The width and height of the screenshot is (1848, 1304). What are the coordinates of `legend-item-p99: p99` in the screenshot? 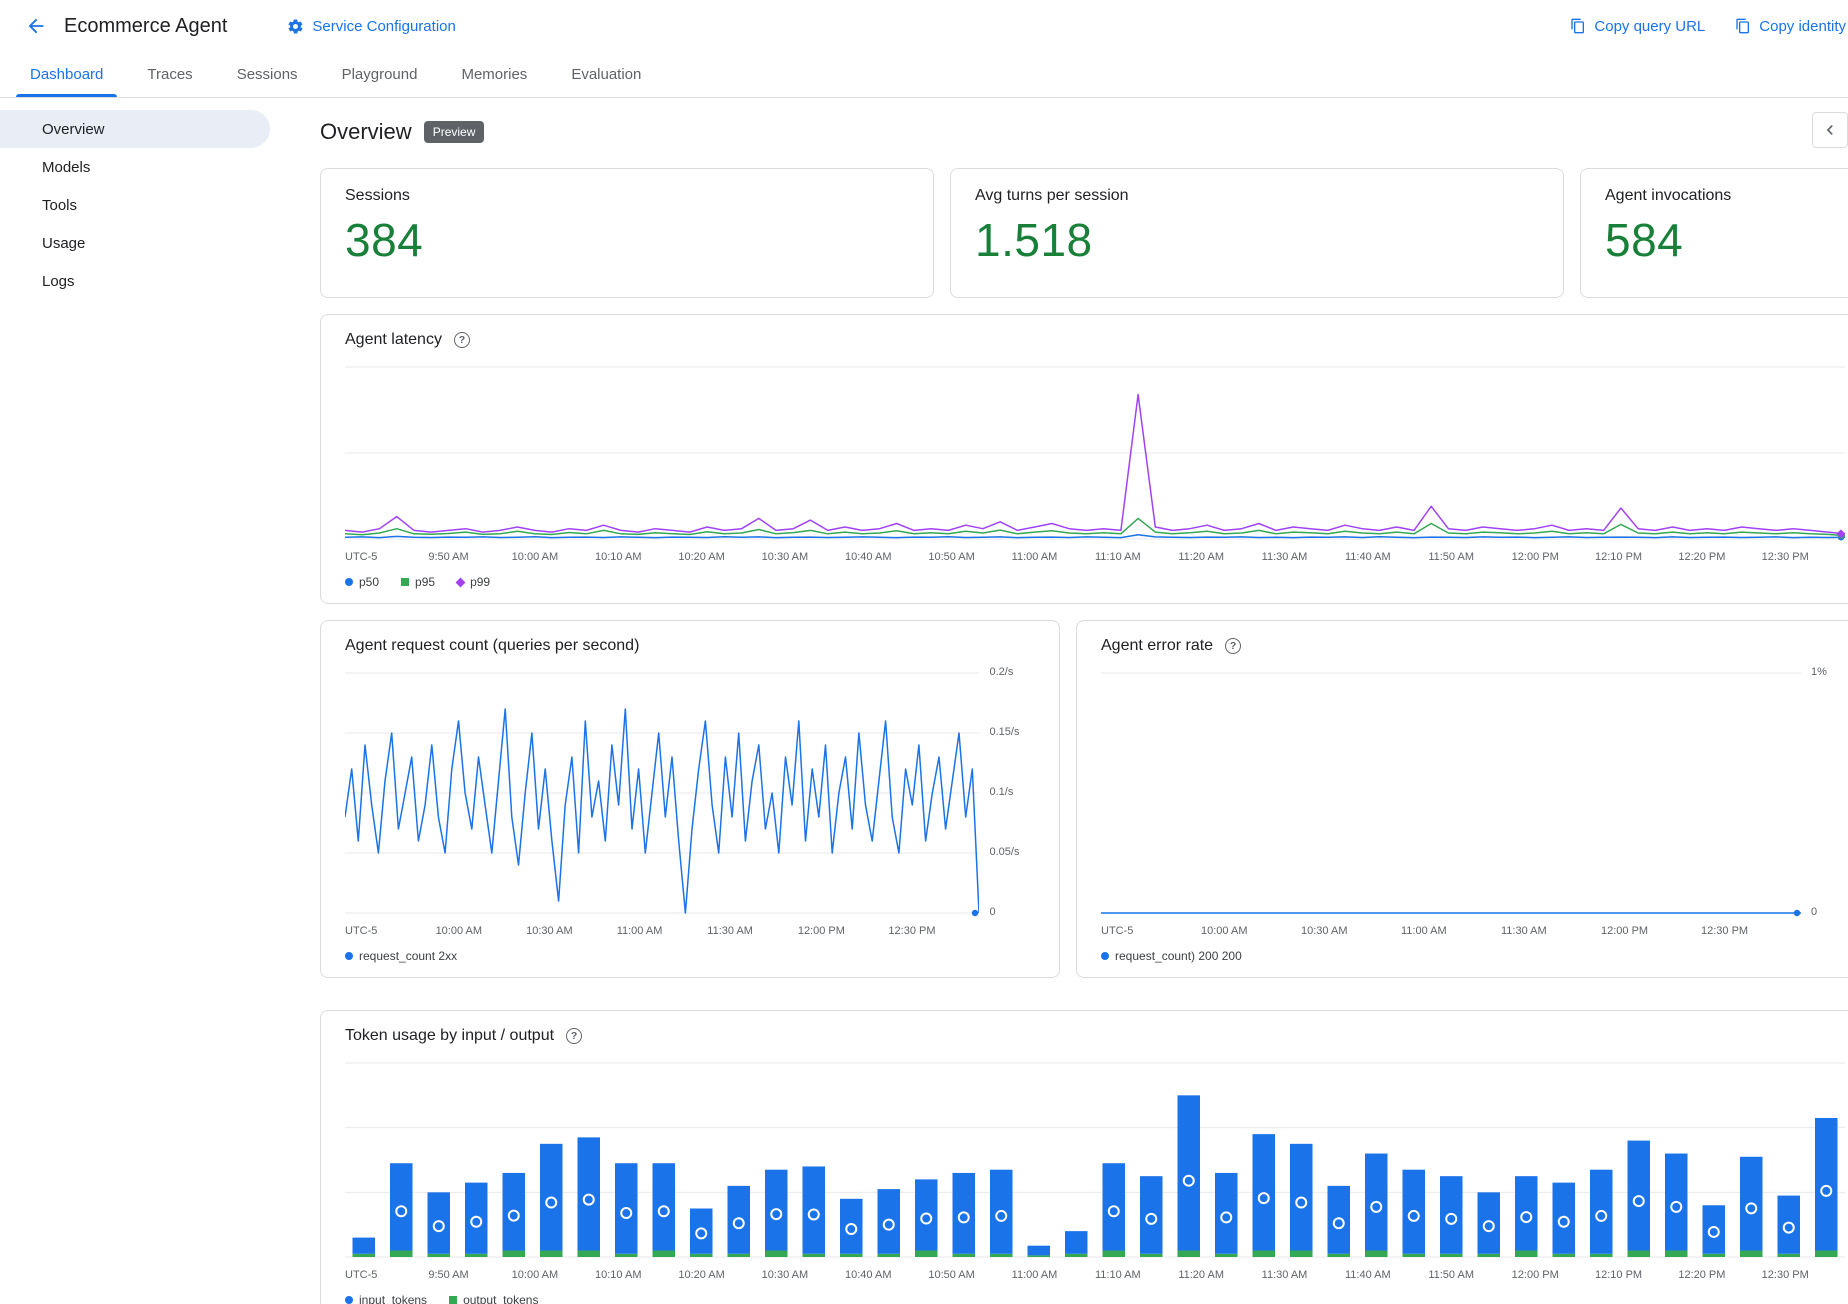 It's located at (473, 582).